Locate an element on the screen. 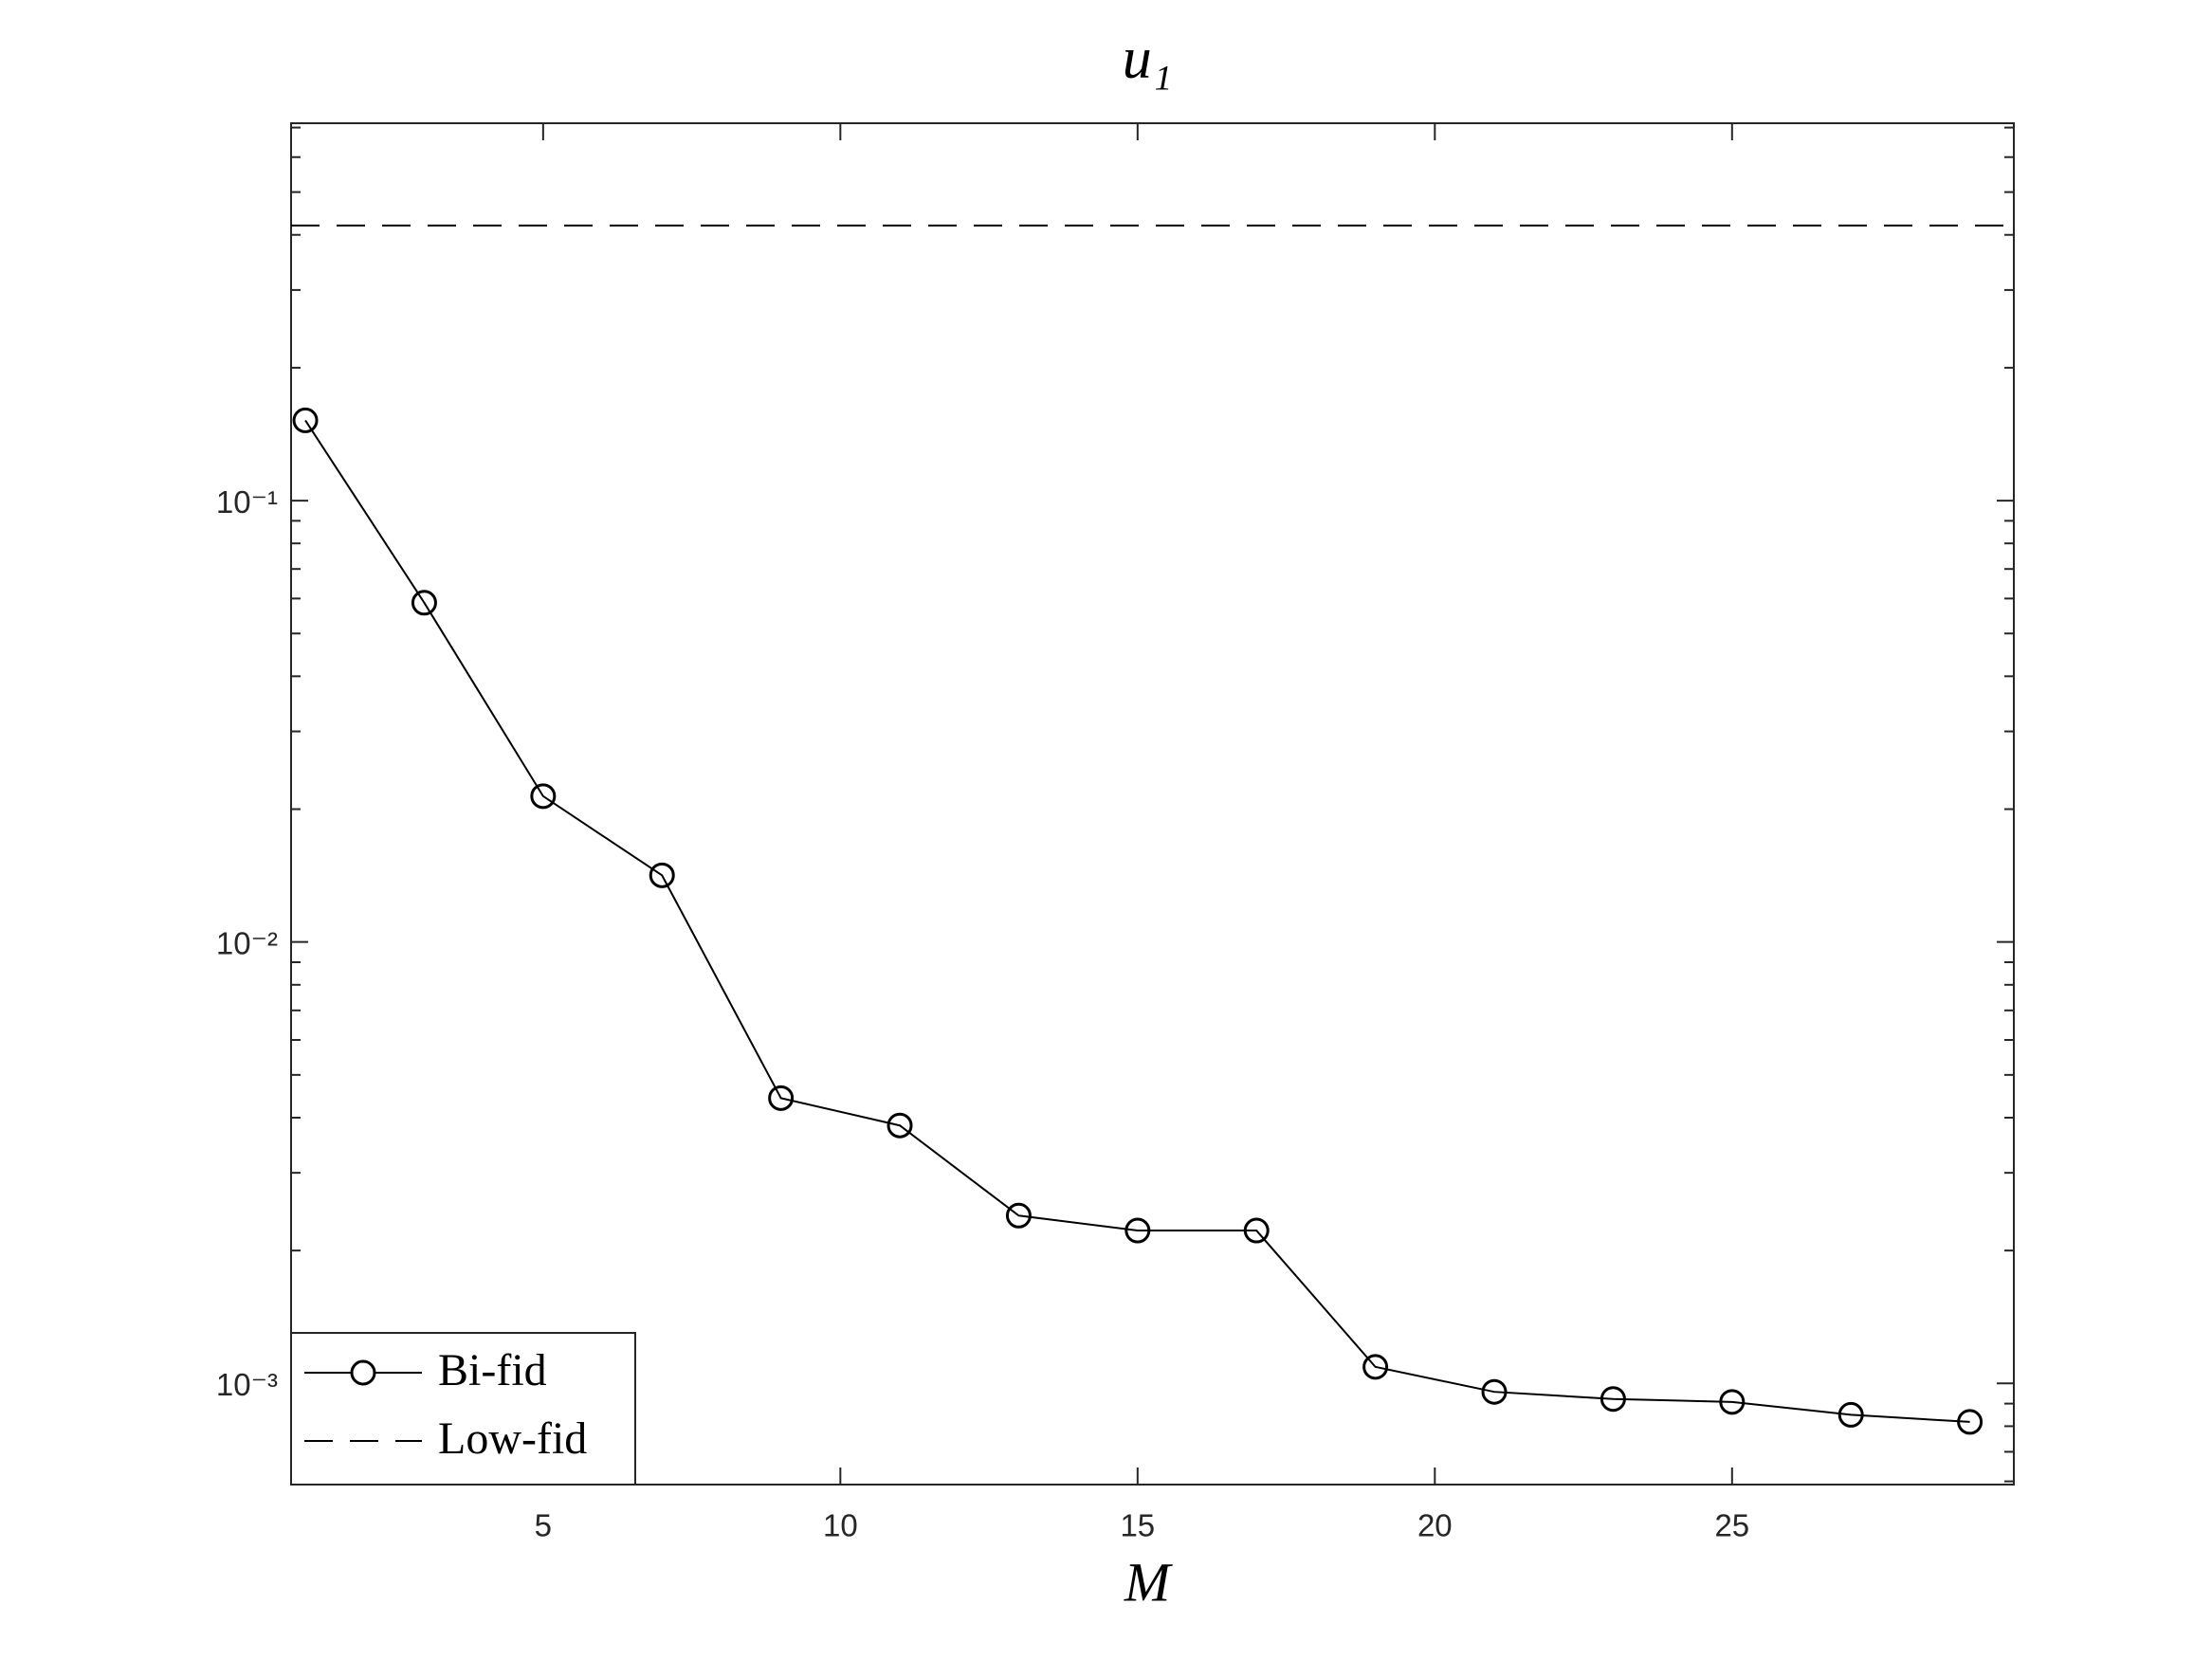 The height and width of the screenshot is (1659, 2212). x-tick-label: 5 is located at coordinates (543, 1525).